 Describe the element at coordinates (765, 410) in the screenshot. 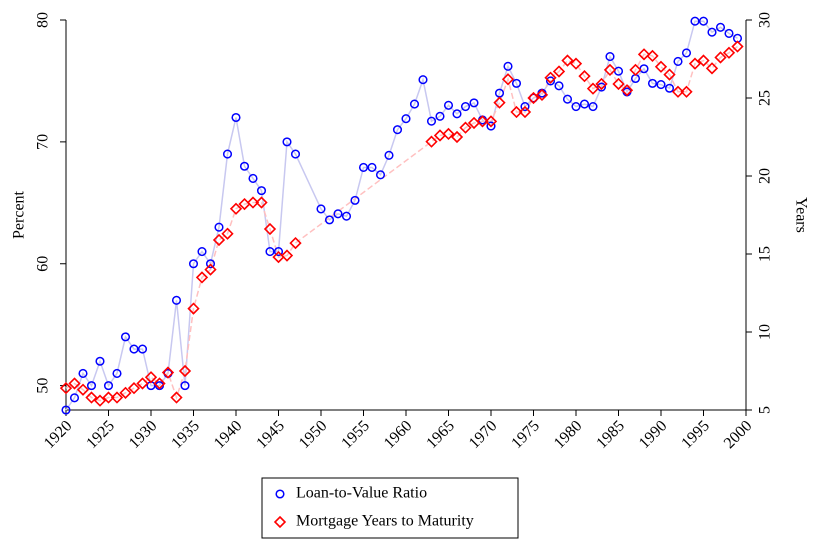

I see `y2-tick-label: 5` at that location.